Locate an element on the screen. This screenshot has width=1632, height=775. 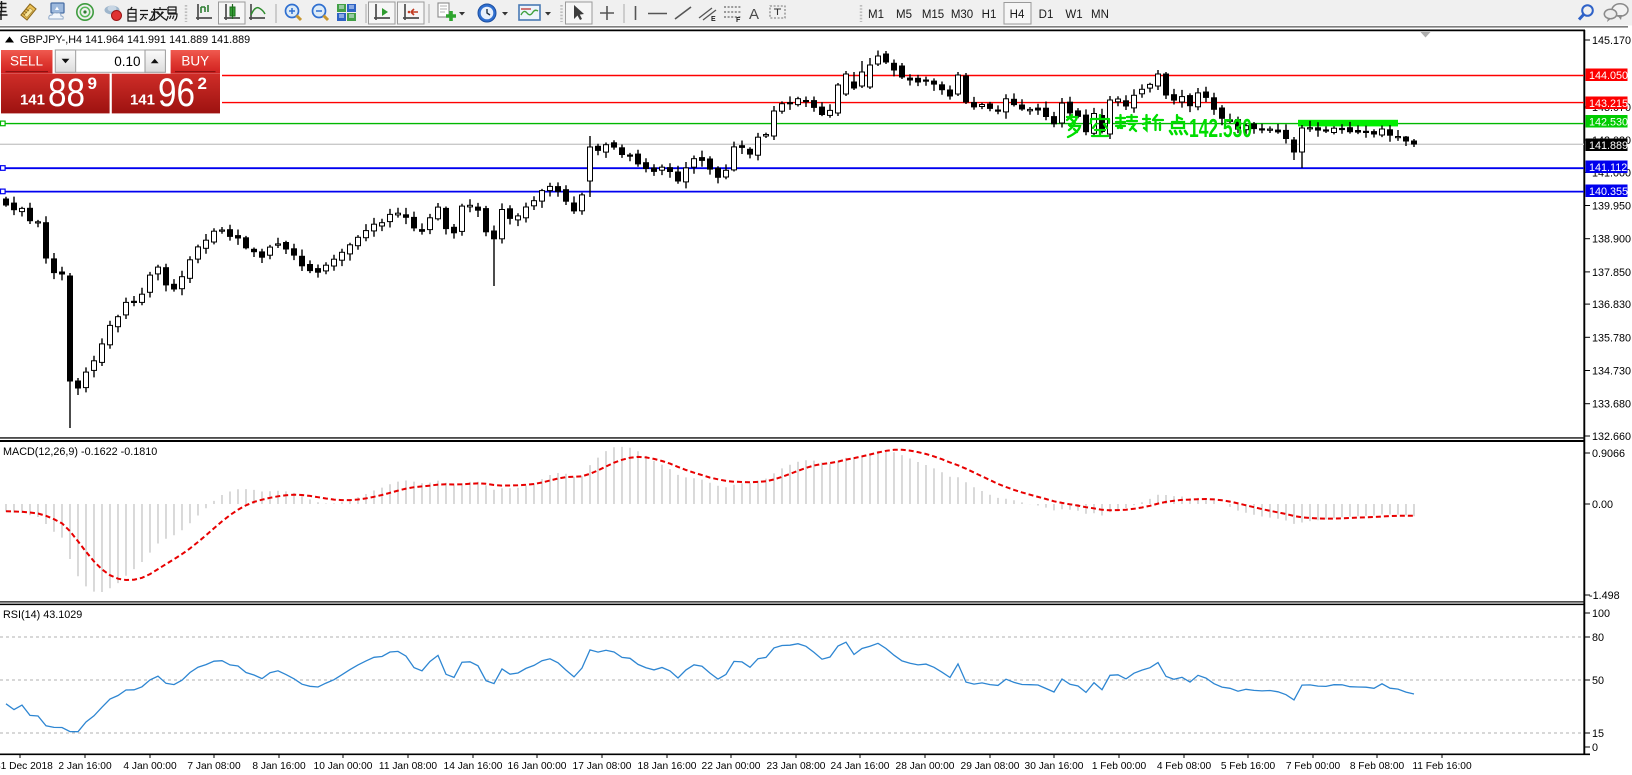
svg-text: -1.498 is located at coordinates (1604, 596).